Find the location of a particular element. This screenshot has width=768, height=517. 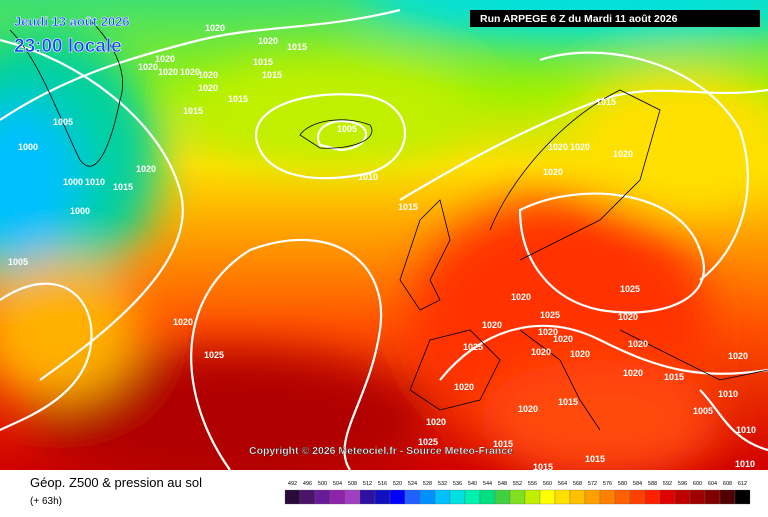

scale-label: 612 is located at coordinates (742, 484).